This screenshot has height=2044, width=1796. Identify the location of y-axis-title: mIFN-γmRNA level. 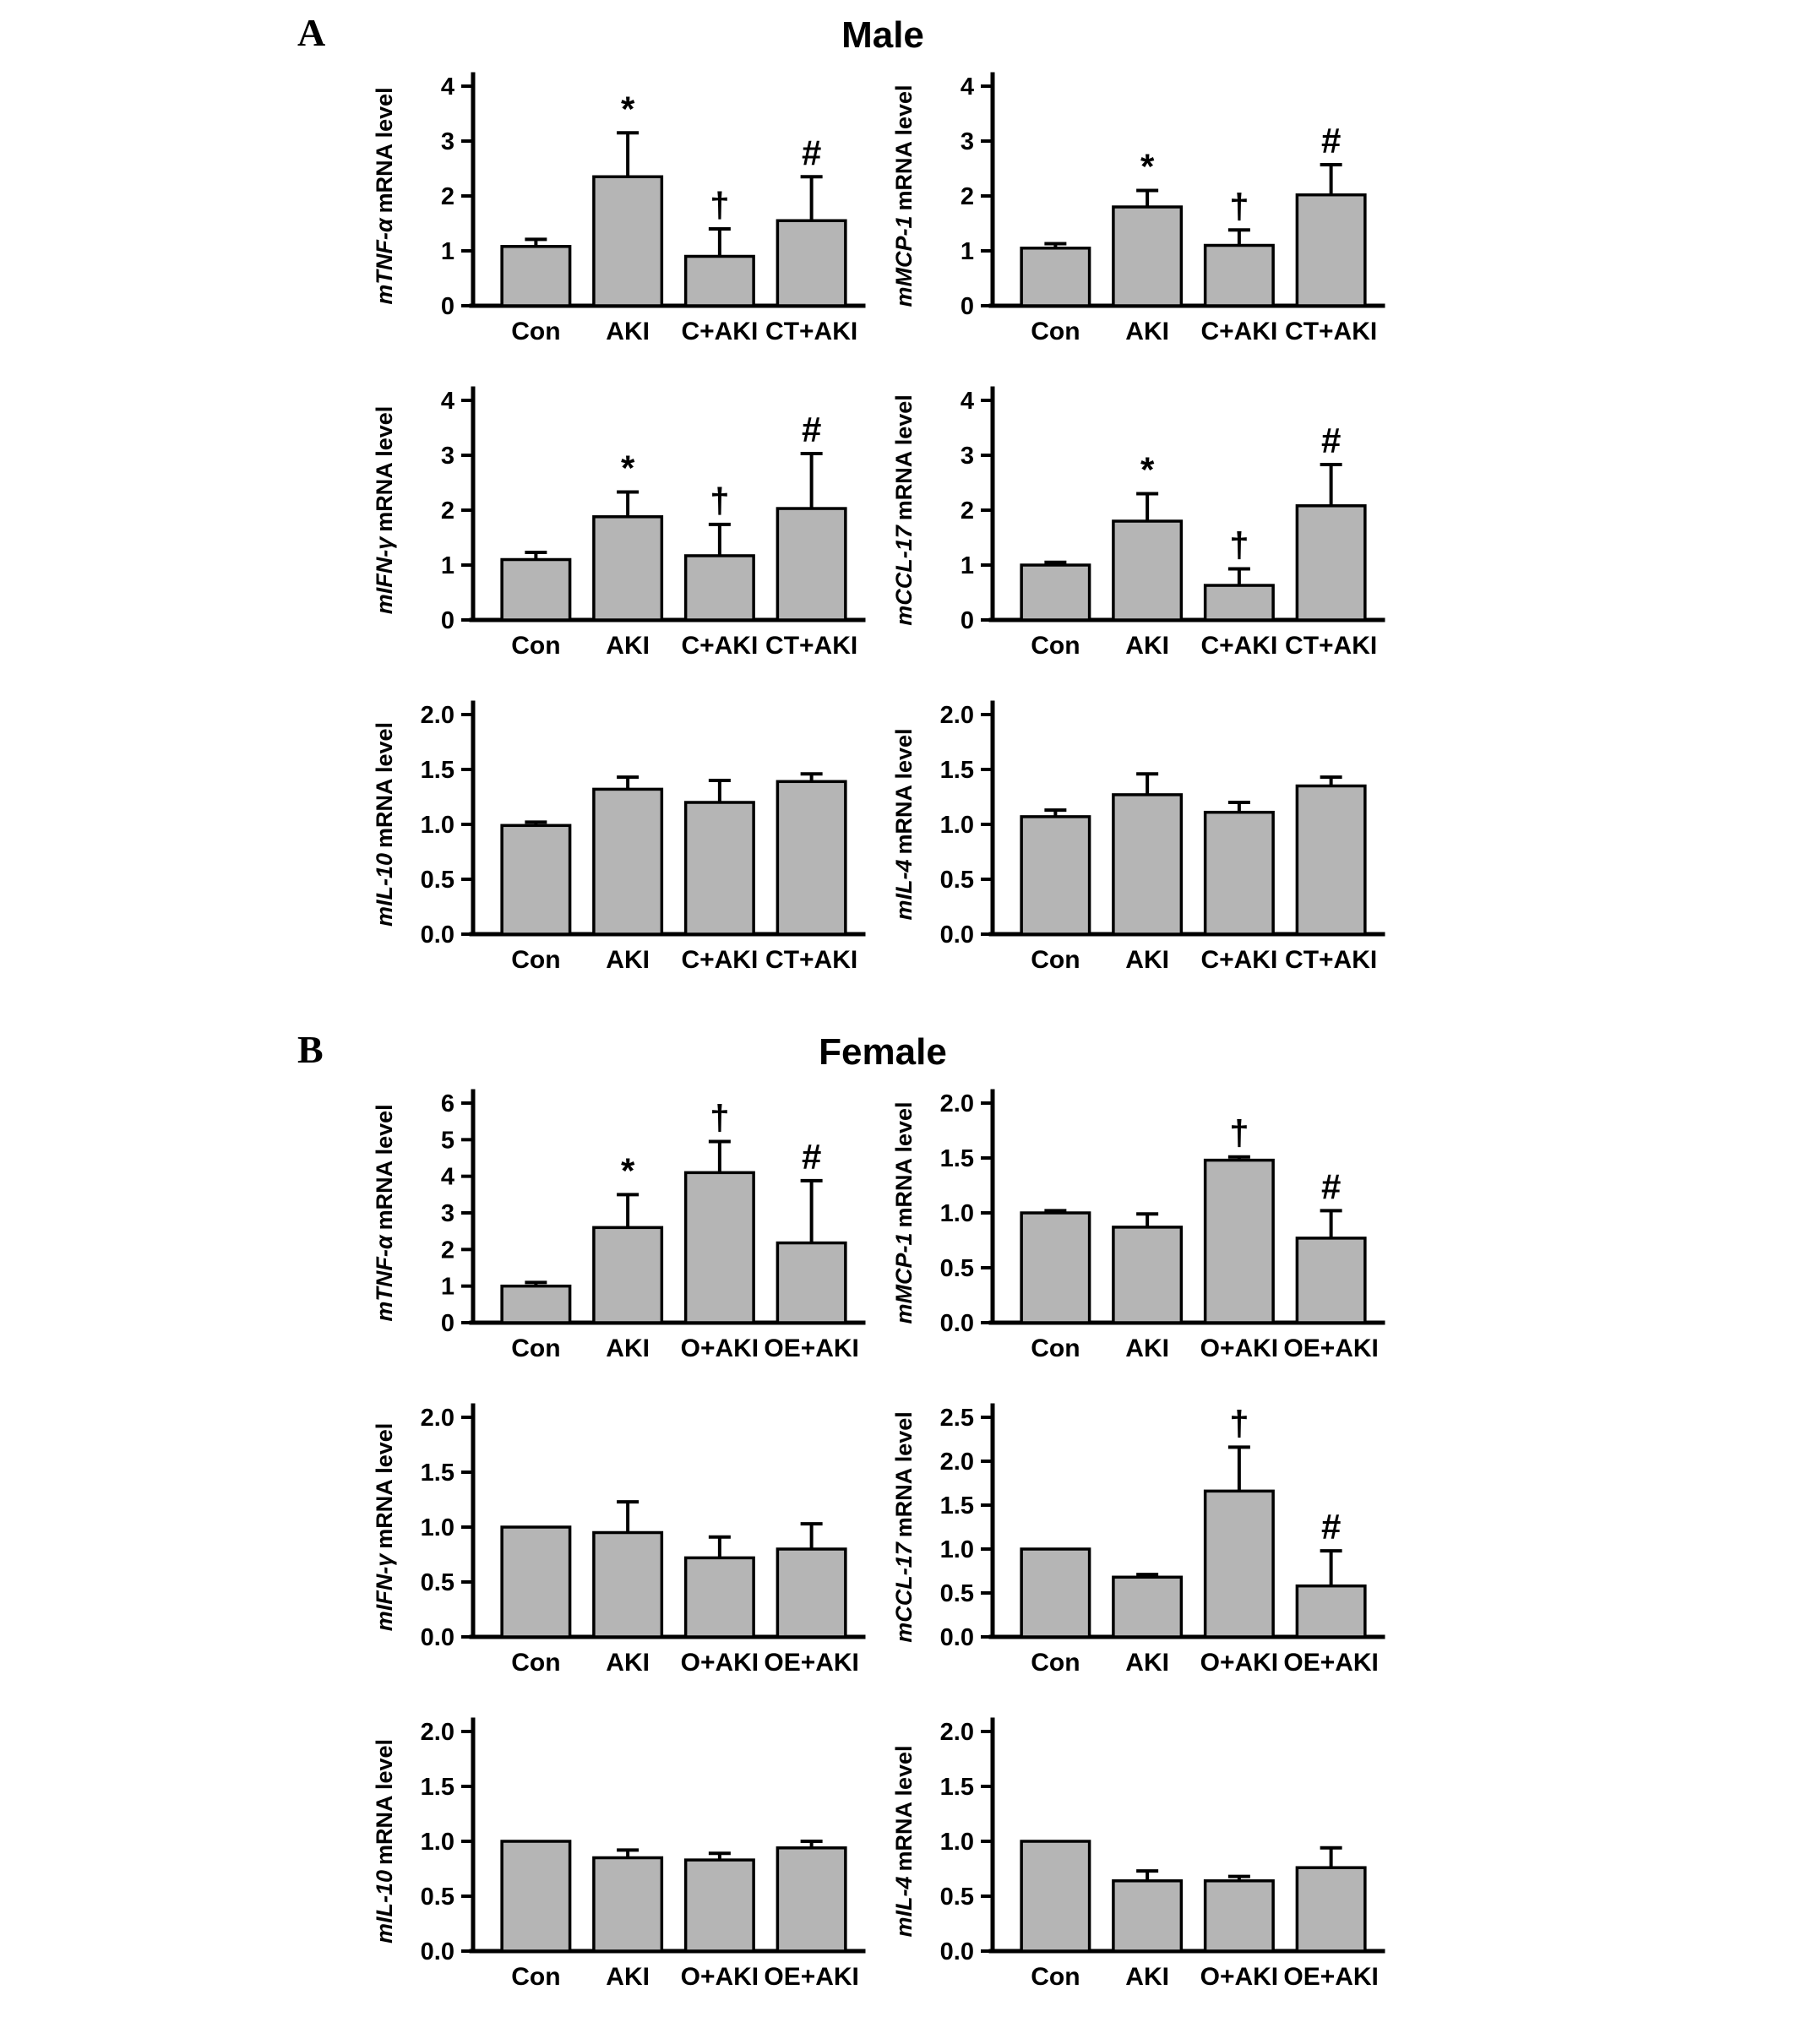
(384, 1528).